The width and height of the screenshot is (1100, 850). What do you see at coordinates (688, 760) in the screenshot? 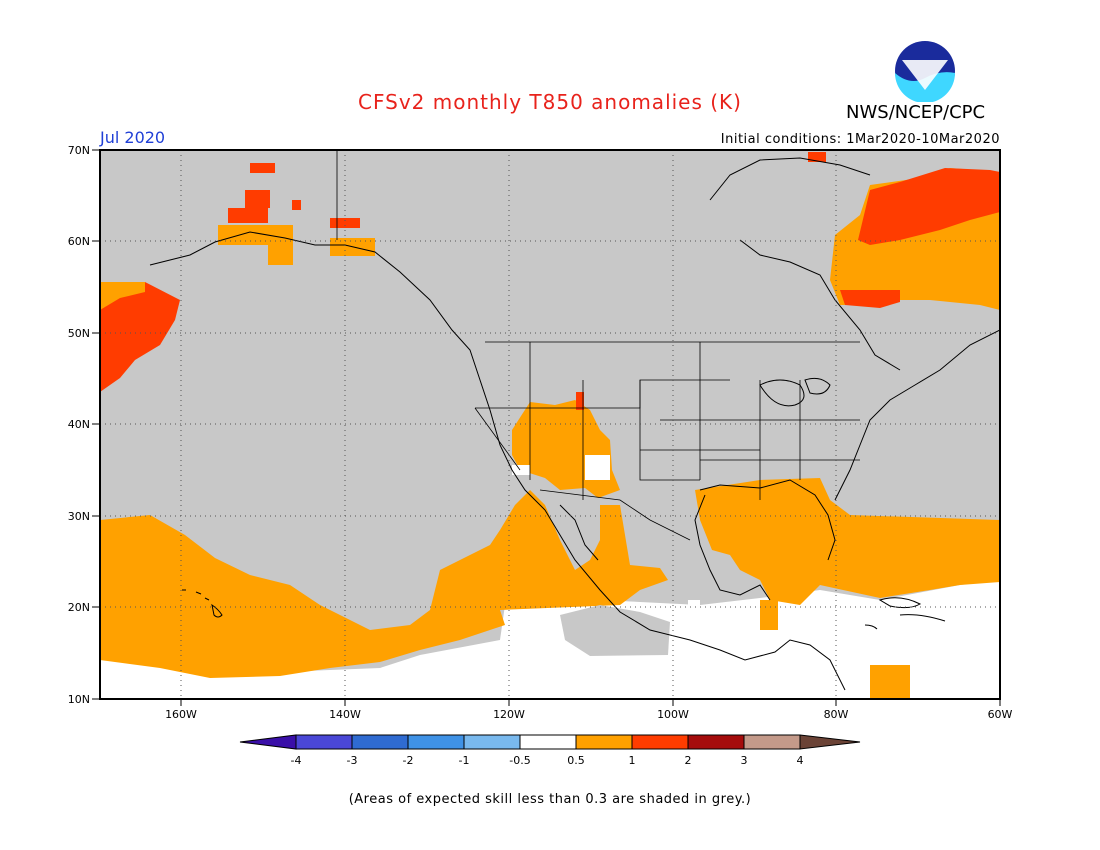
I see `legend-tick: 2` at bounding box center [688, 760].